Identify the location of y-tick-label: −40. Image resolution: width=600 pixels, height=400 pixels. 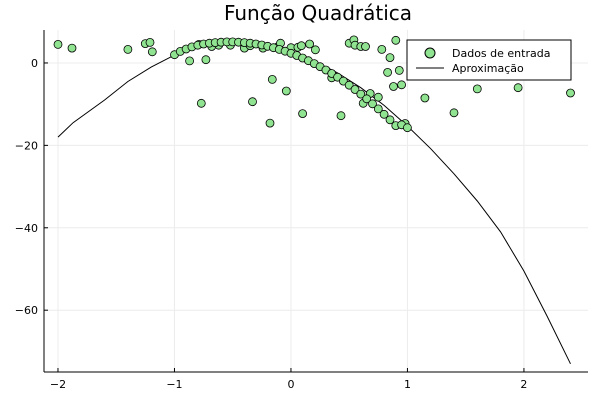
(26, 228).